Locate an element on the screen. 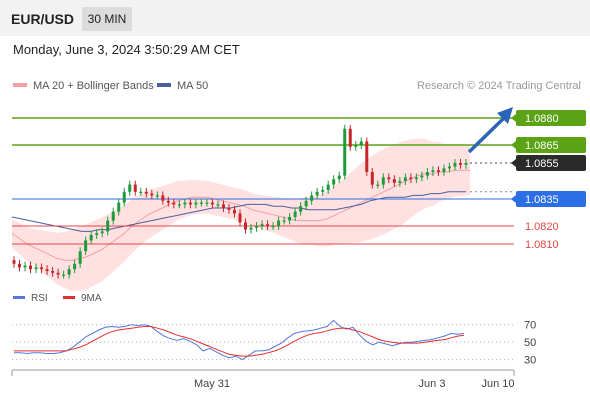  legend-ma20: MA 20 + Bollinger Bands is located at coordinates (83, 86).